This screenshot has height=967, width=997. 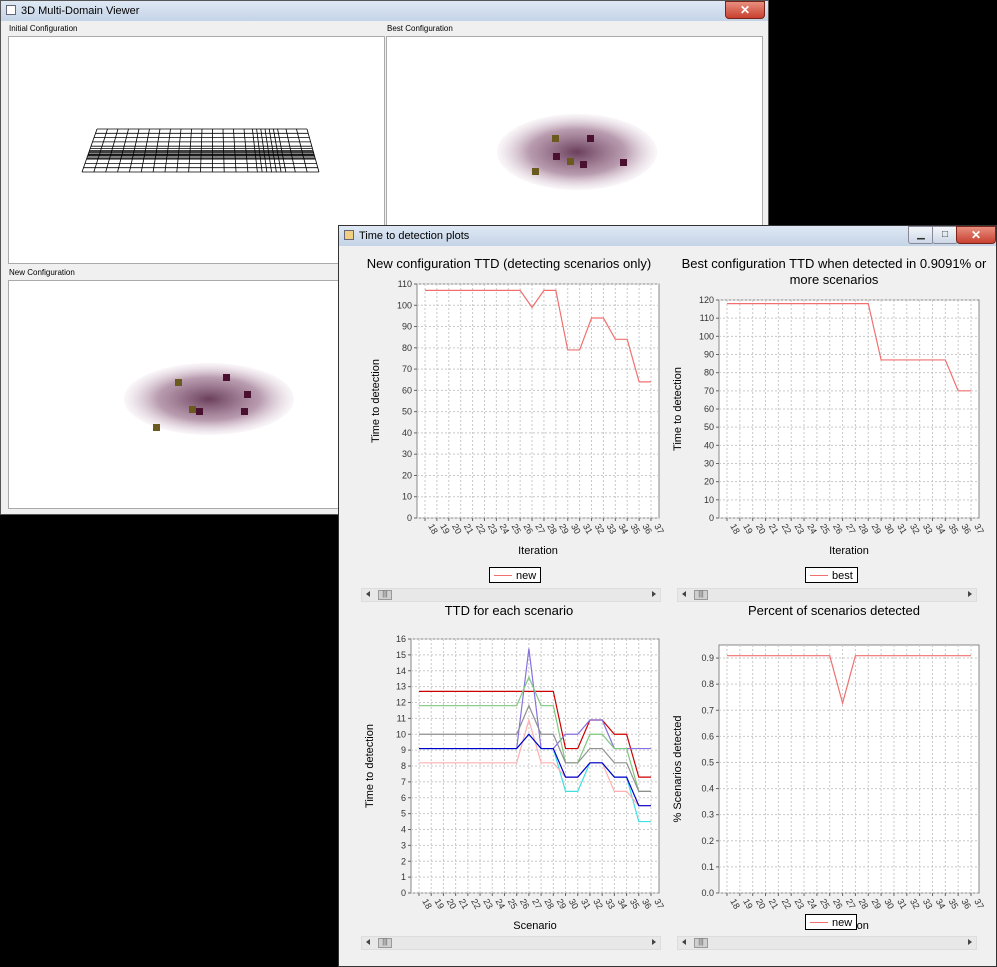 What do you see at coordinates (403, 893) in the screenshot?
I see `y-tick-label: 0` at bounding box center [403, 893].